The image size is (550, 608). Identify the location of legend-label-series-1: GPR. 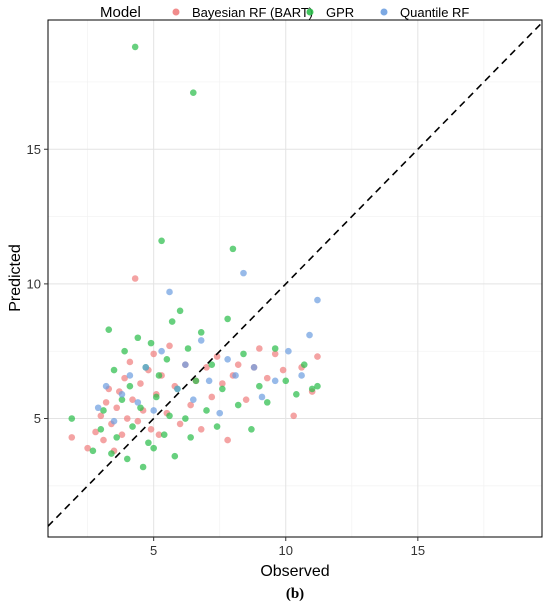
(340, 12).